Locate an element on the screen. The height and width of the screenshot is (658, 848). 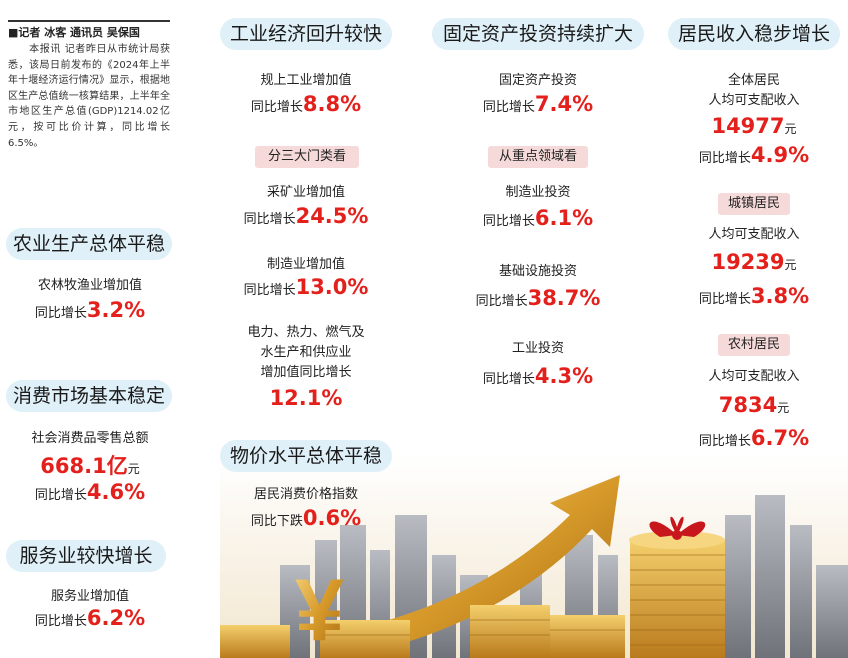
services-heading: 服务业较快增长 is located at coordinates (86, 556).